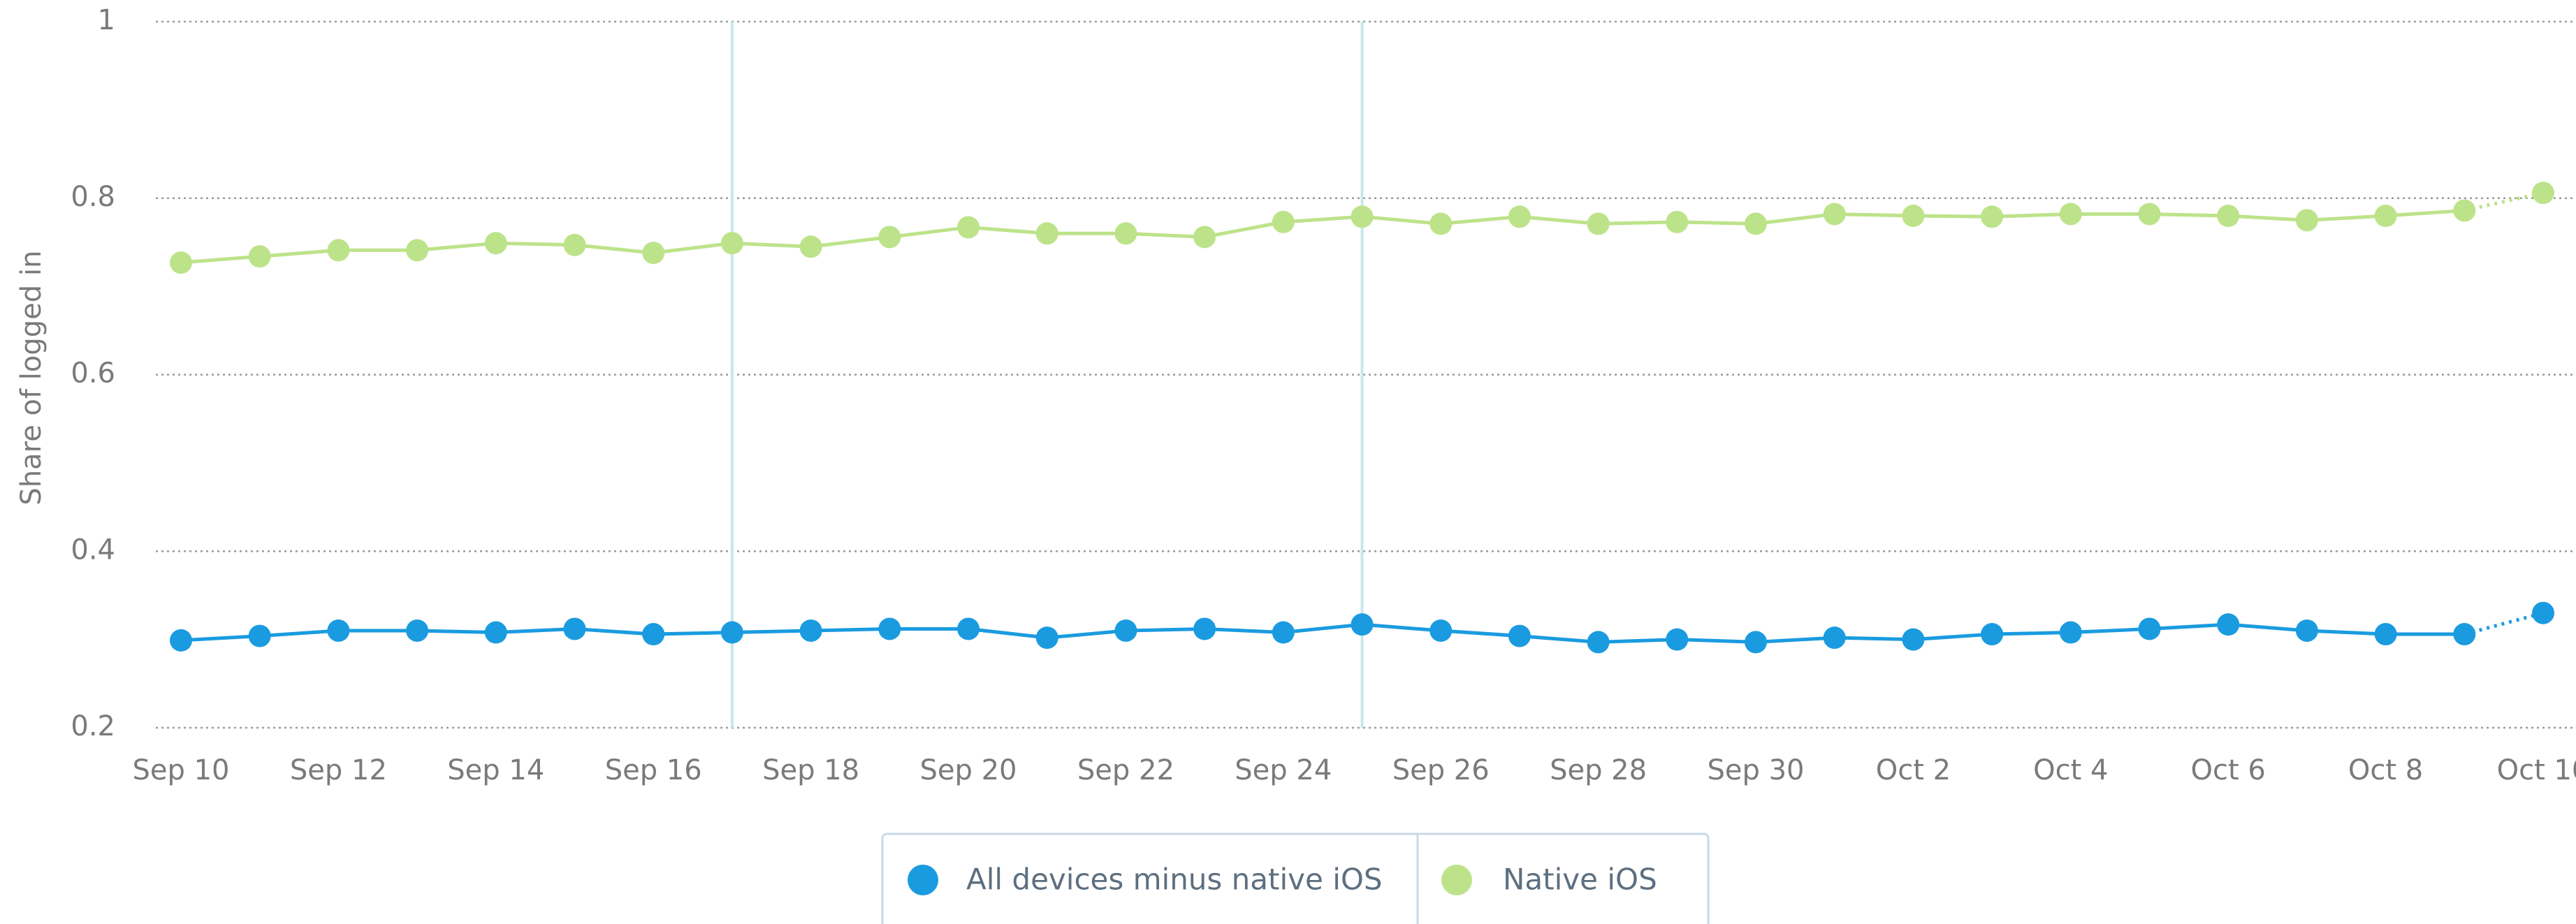 This screenshot has width=2576, height=924. What do you see at coordinates (106, 20) in the screenshot?
I see `y-tick-label: 1` at bounding box center [106, 20].